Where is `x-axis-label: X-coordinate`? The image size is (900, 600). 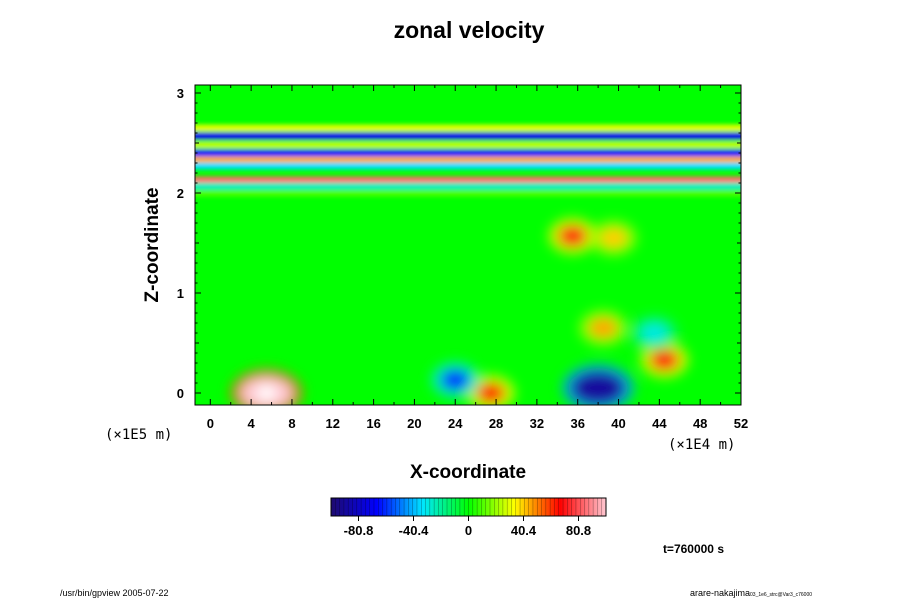
x-axis-label: X-coordinate is located at coordinates (468, 472).